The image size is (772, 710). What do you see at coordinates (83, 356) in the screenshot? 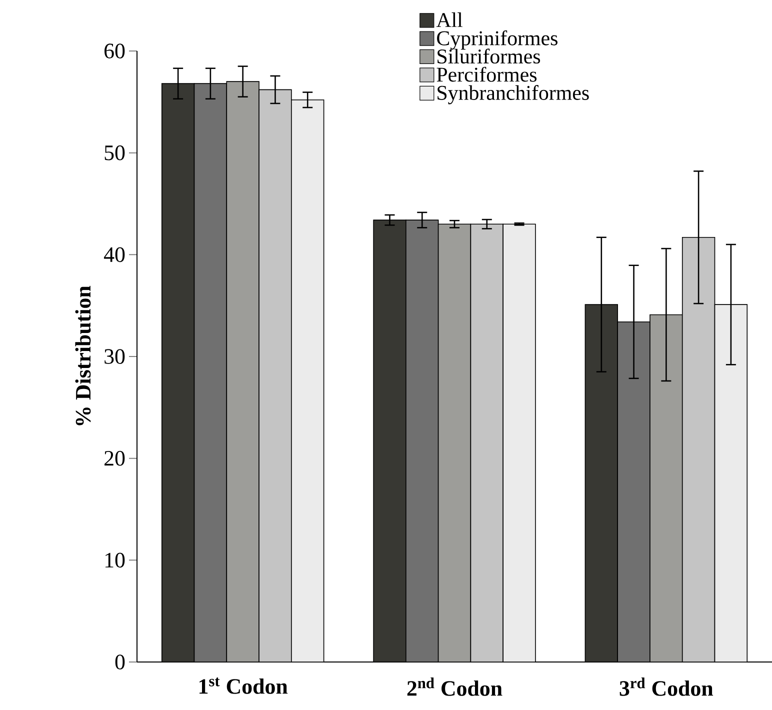
I see `y-axis-title: % Distribution` at bounding box center [83, 356].